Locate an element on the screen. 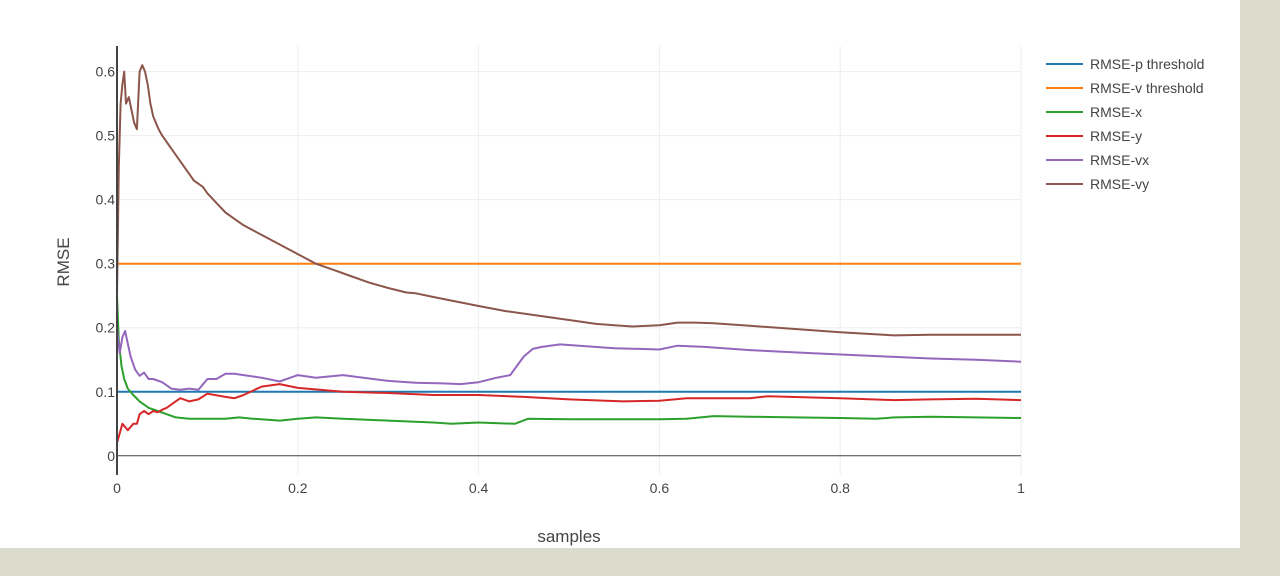 This screenshot has height=576, width=1280. legend-label: RMSE-p threshold is located at coordinates (1147, 64).